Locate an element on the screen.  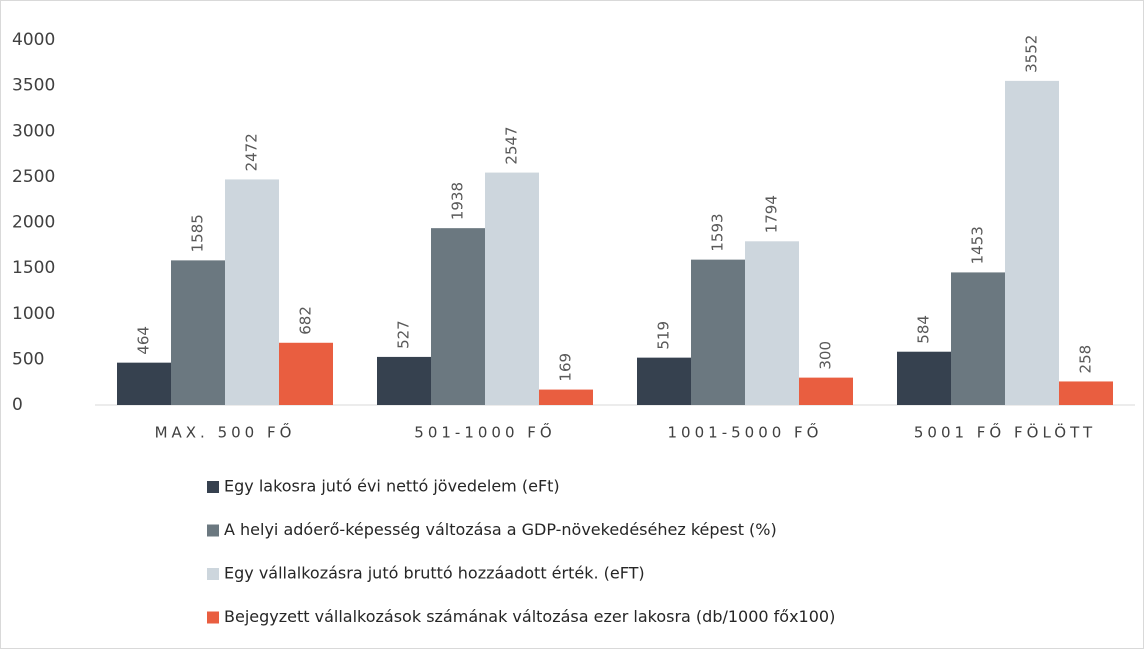
value-label: 258 is located at coordinates (1086, 359).